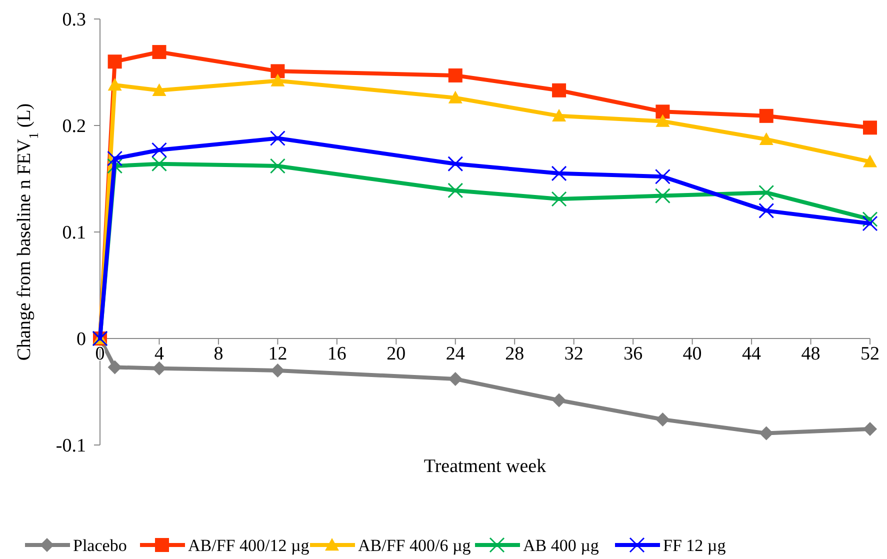 This screenshot has height=559, width=887. What do you see at coordinates (870, 354) in the screenshot?
I see `x-tick-label: 52` at bounding box center [870, 354].